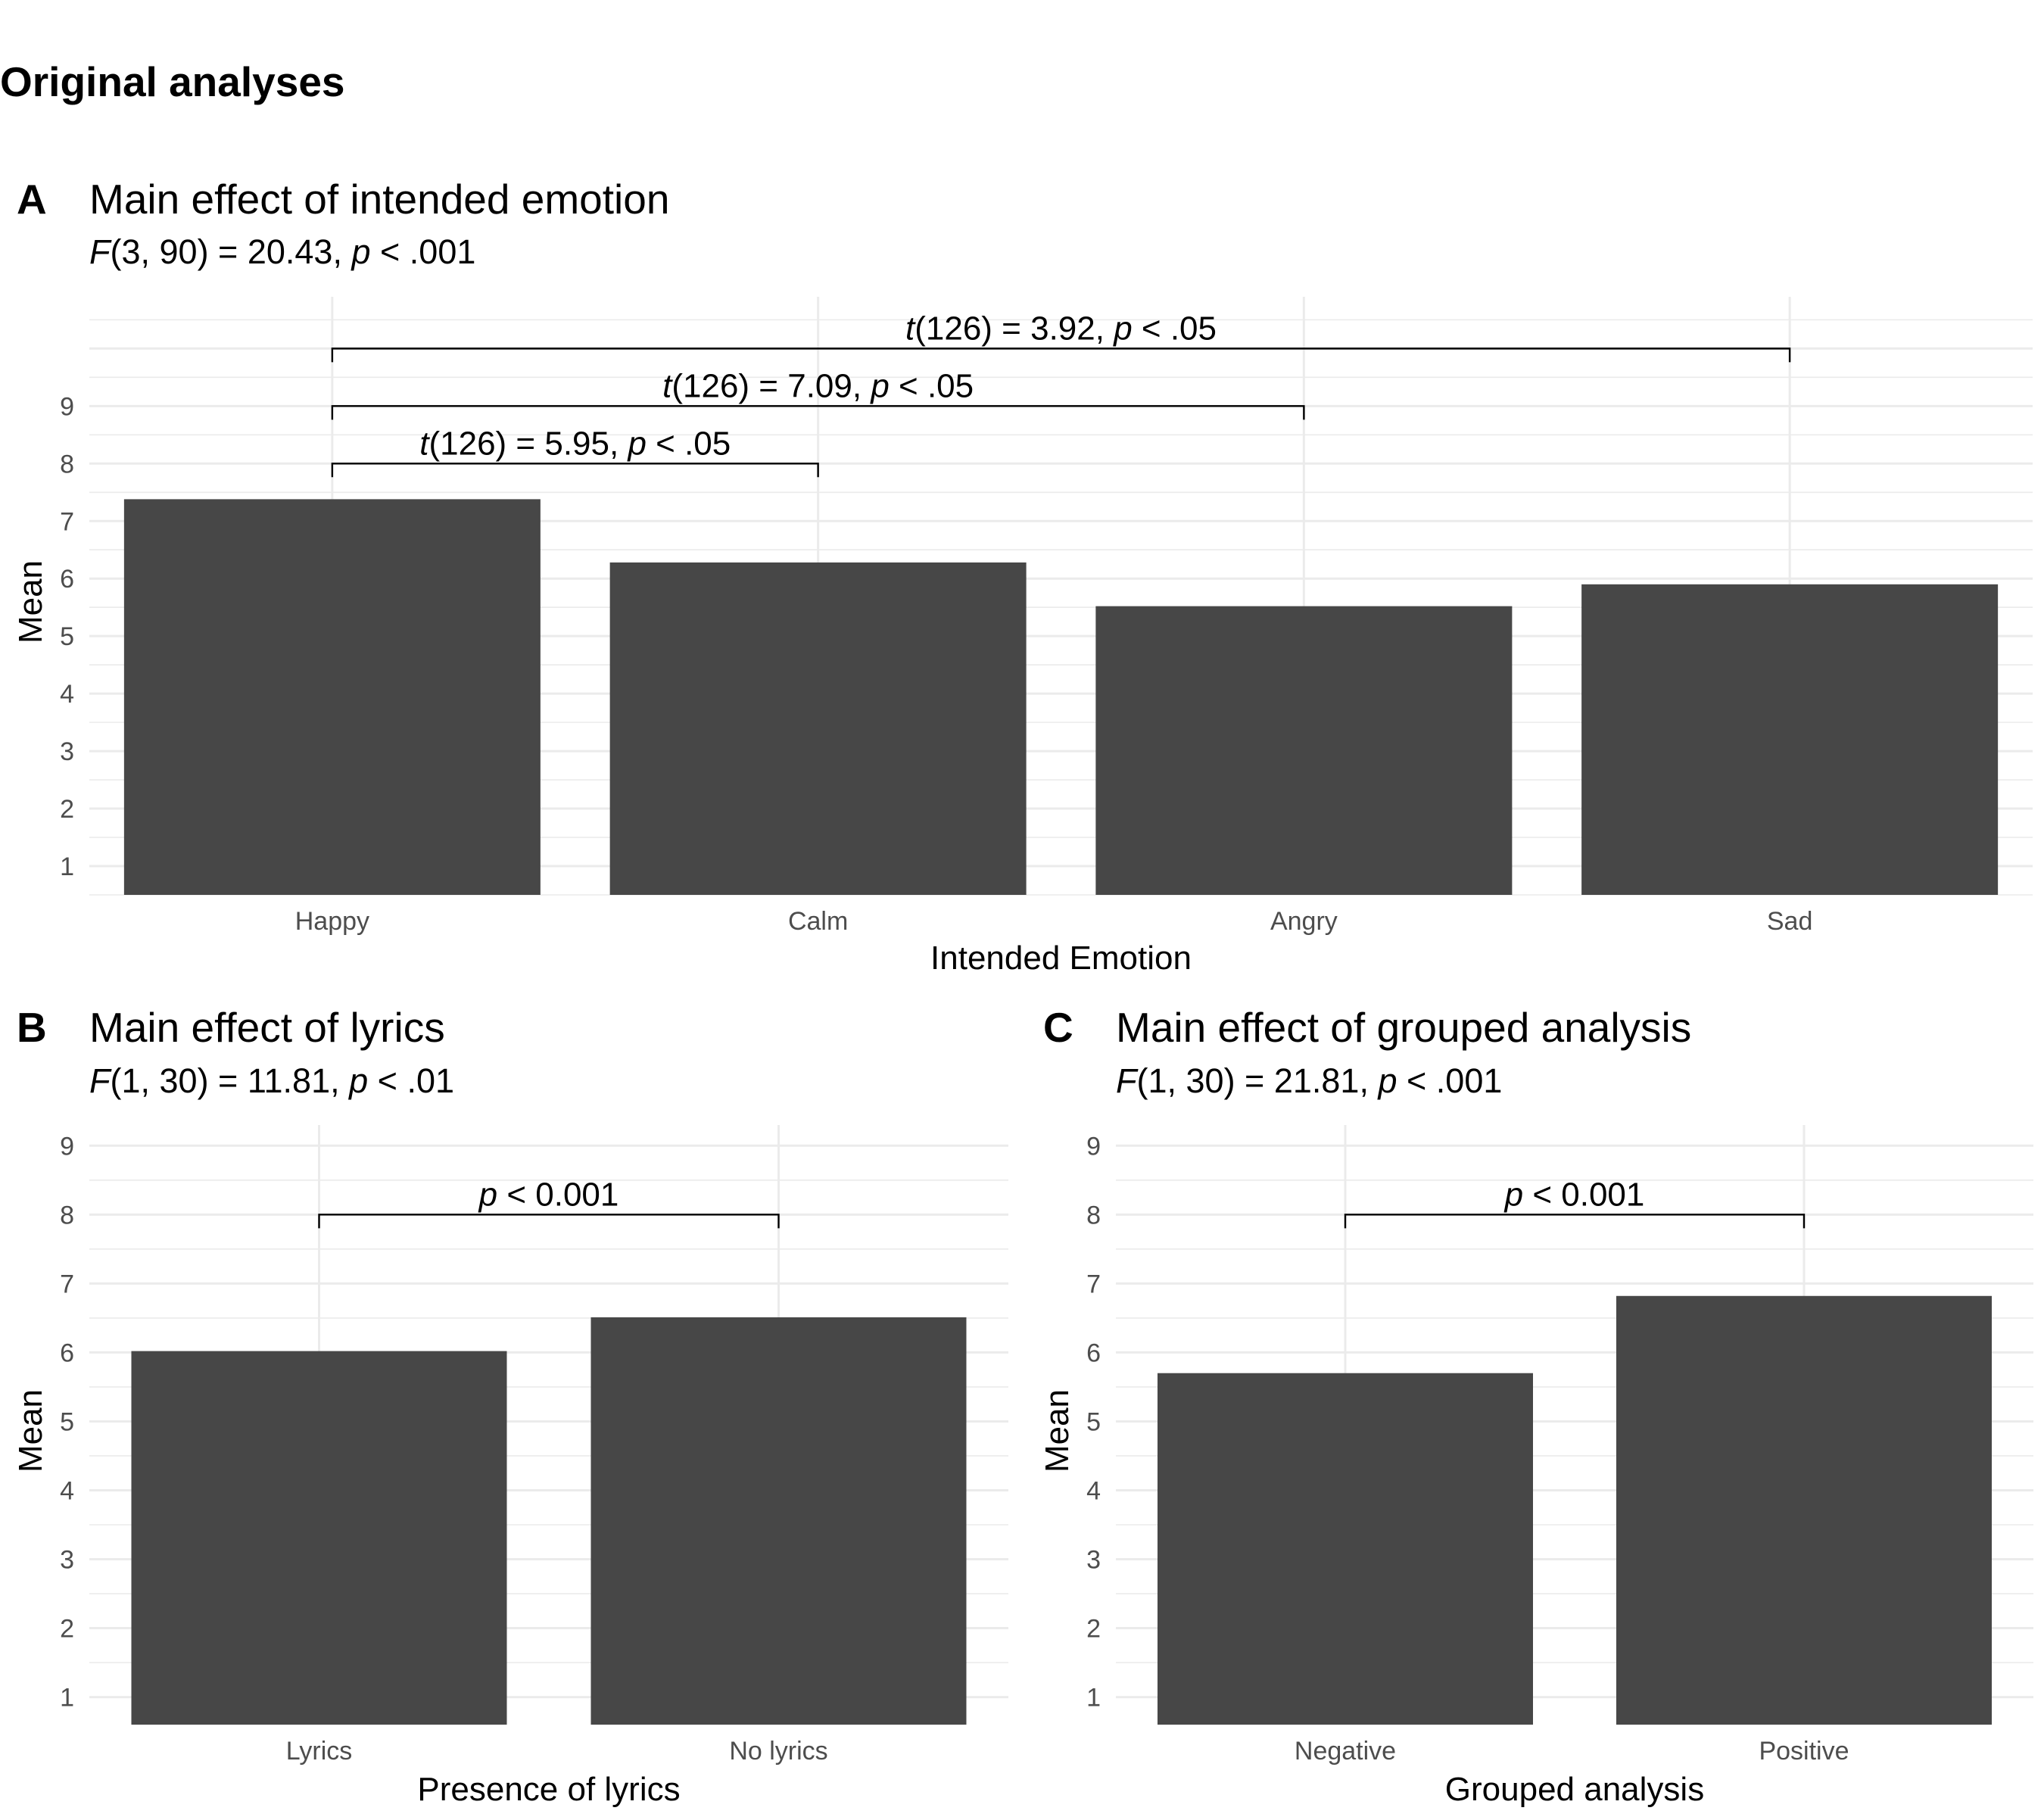 The width and height of the screenshot is (2044, 1817). I want to click on panel-subtitle-part: (1, 30) = 11.81,, so click(230, 1080).